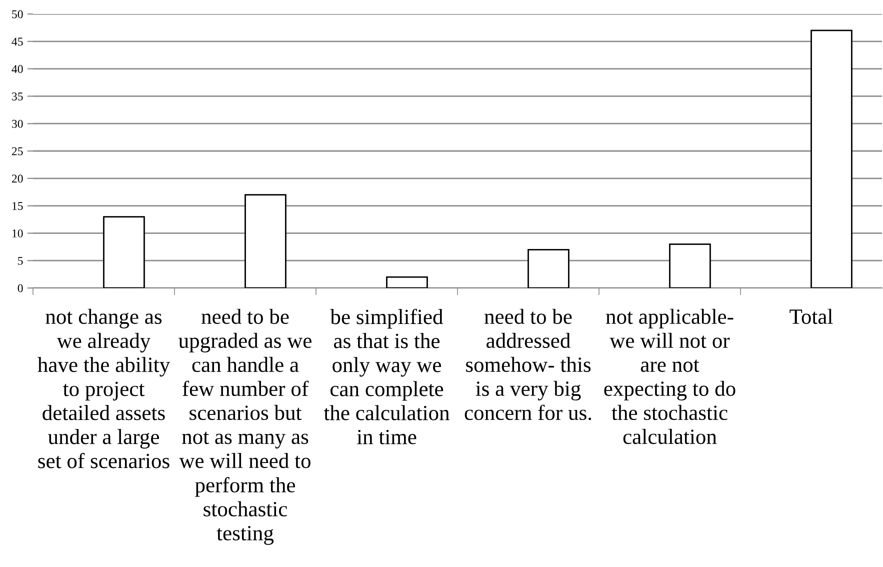  What do you see at coordinates (528, 364) in the screenshot?
I see `x-tick-label: need to be addressed somehow- this is a very big concern for us.` at bounding box center [528, 364].